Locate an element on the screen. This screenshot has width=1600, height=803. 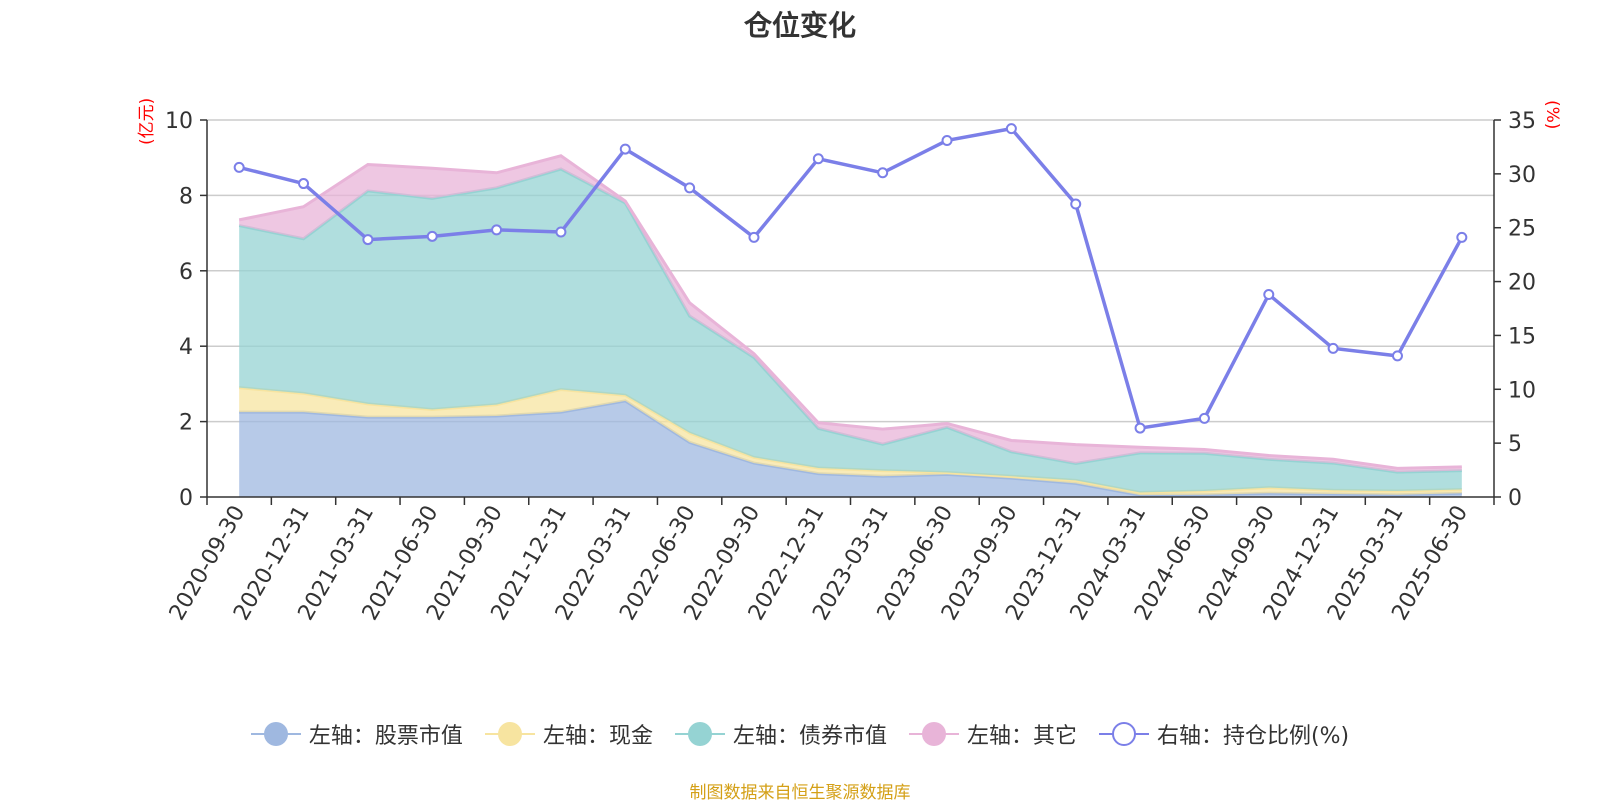
left-axis-tick-label: 6 is located at coordinates (186, 272).